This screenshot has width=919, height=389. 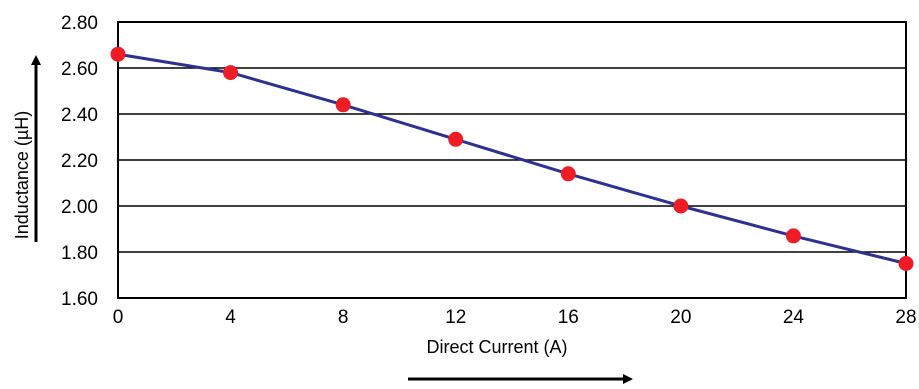 I want to click on x-tick-label: 16, so click(x=568, y=317).